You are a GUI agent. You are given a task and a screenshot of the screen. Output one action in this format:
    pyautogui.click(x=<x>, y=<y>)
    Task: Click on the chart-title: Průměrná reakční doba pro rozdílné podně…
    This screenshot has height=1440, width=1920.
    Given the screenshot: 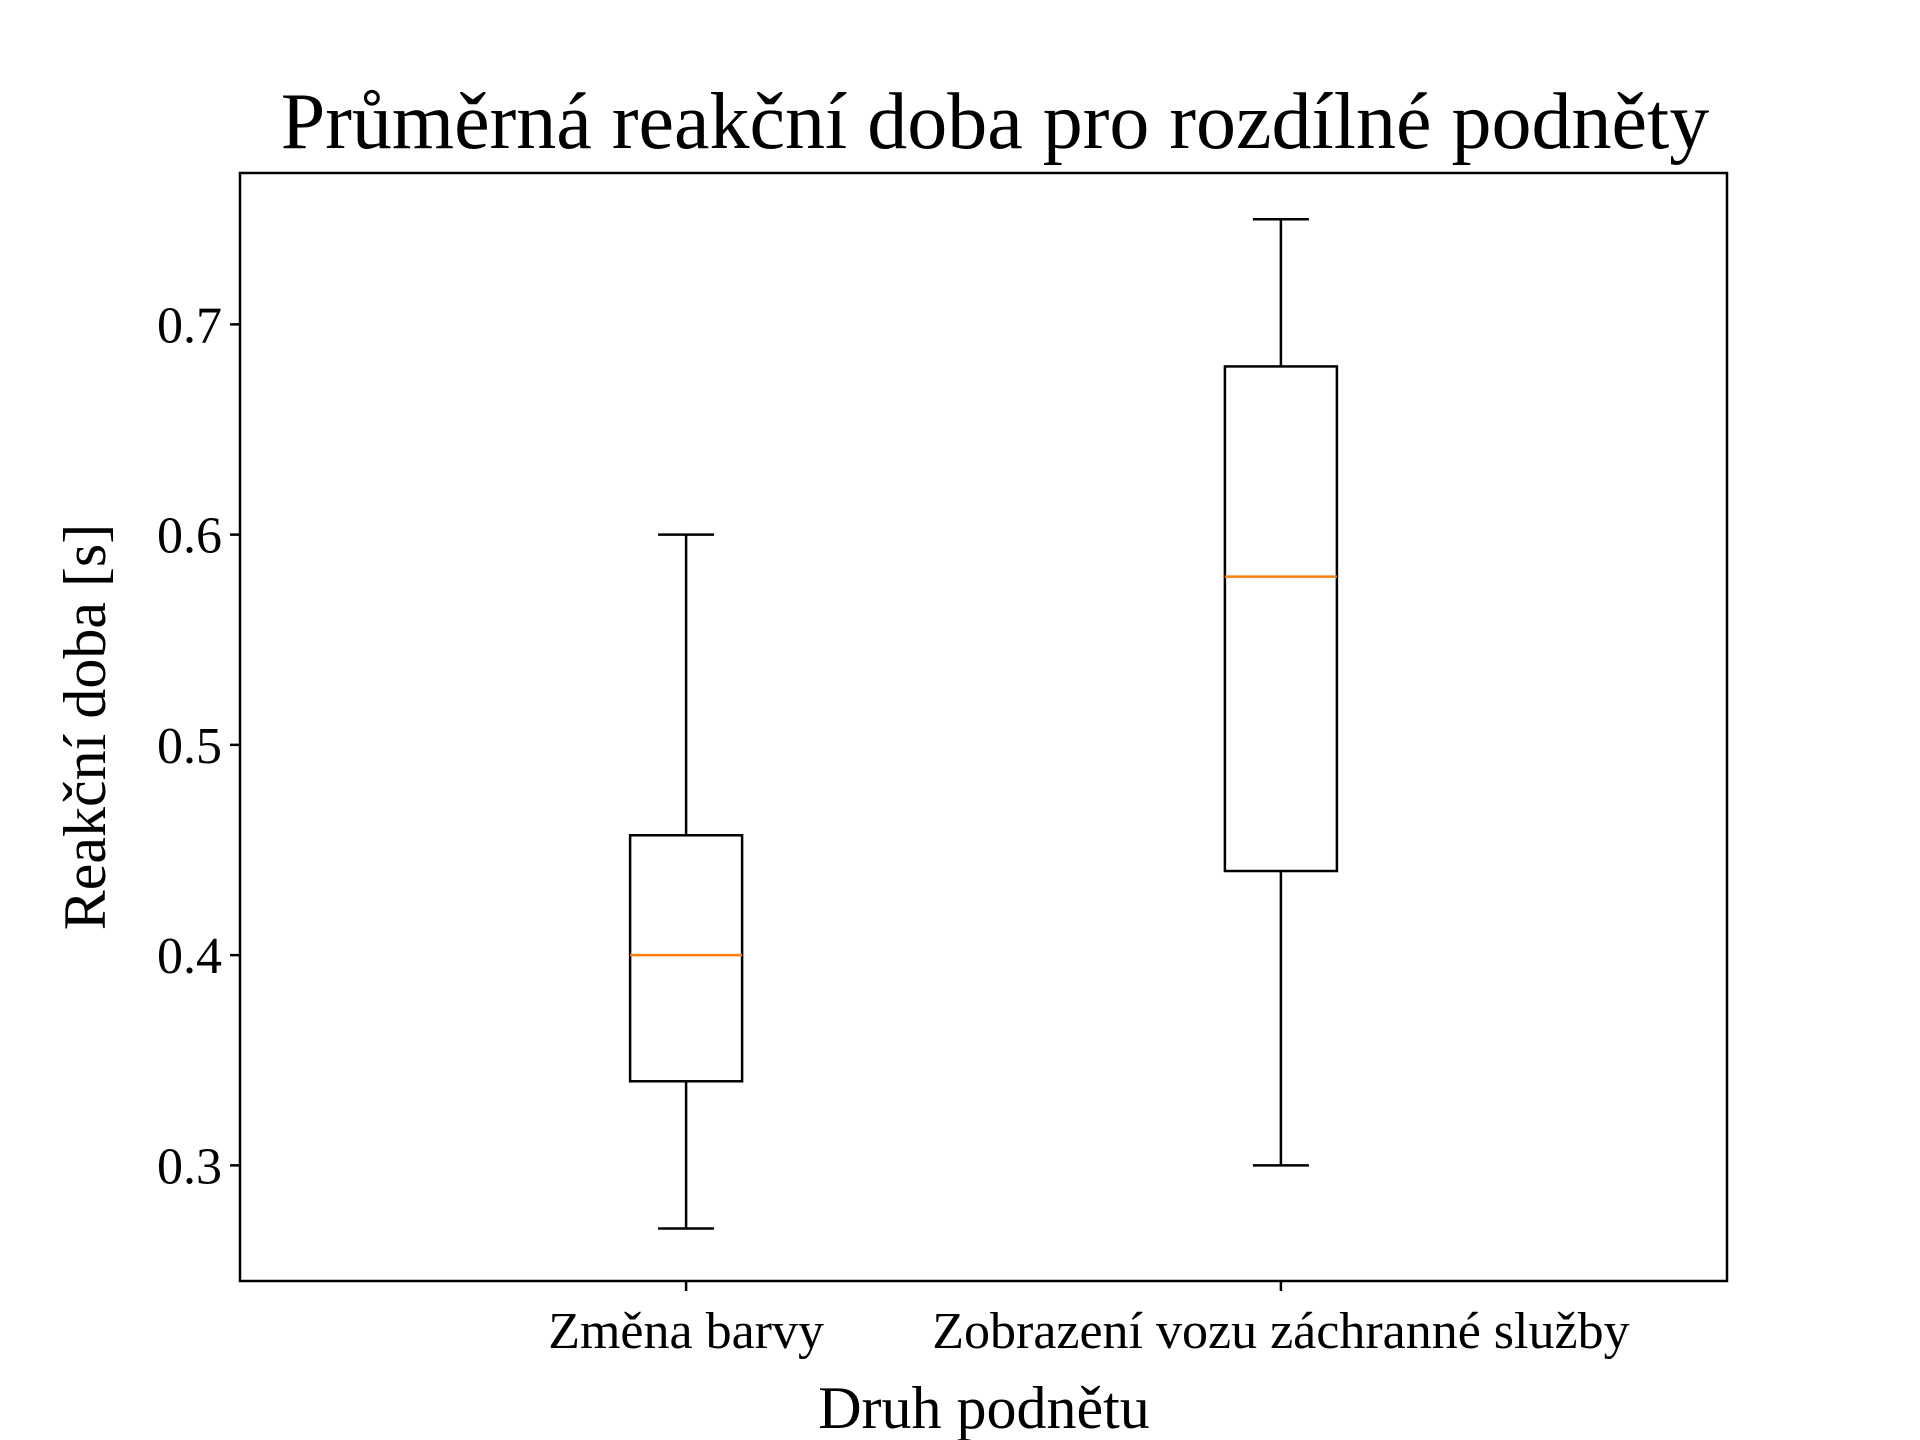 What is the action you would take?
    pyautogui.click(x=995, y=122)
    